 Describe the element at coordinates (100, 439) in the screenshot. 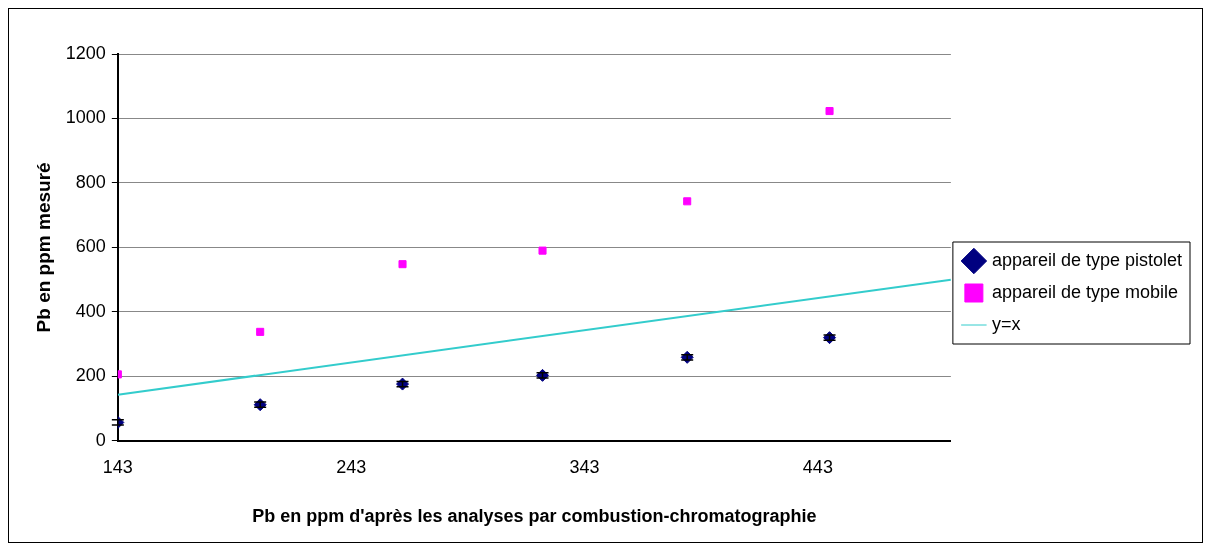

I see `y-tick-label: 0` at that location.